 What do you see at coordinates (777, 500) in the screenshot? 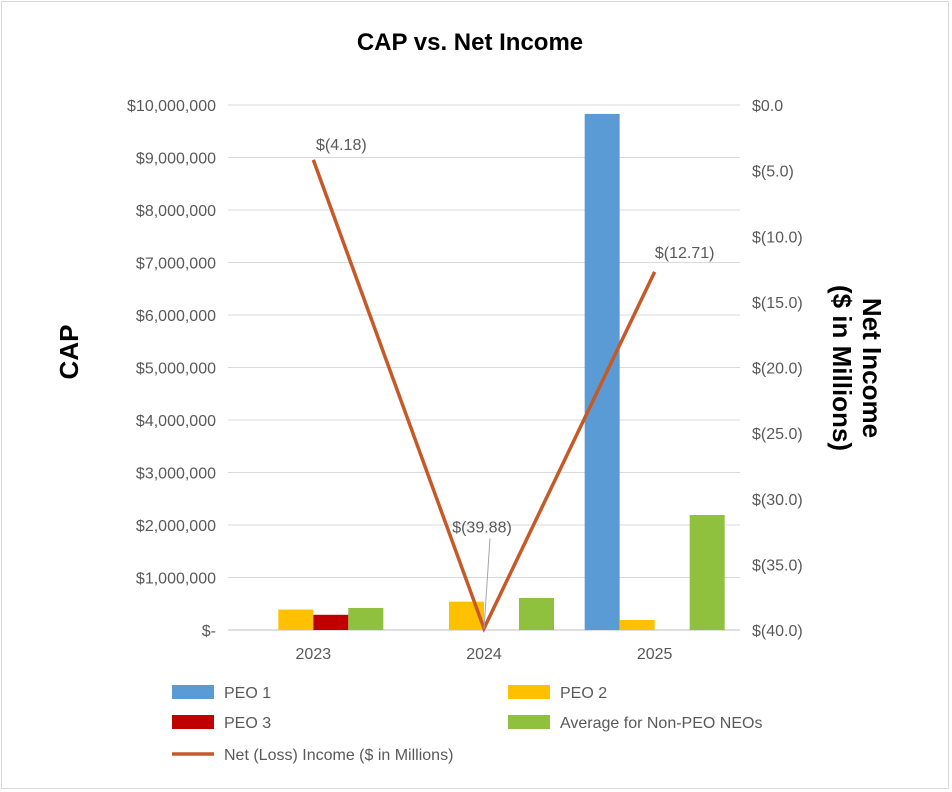
I see `right-tick-label: $(30.0)` at bounding box center [777, 500].